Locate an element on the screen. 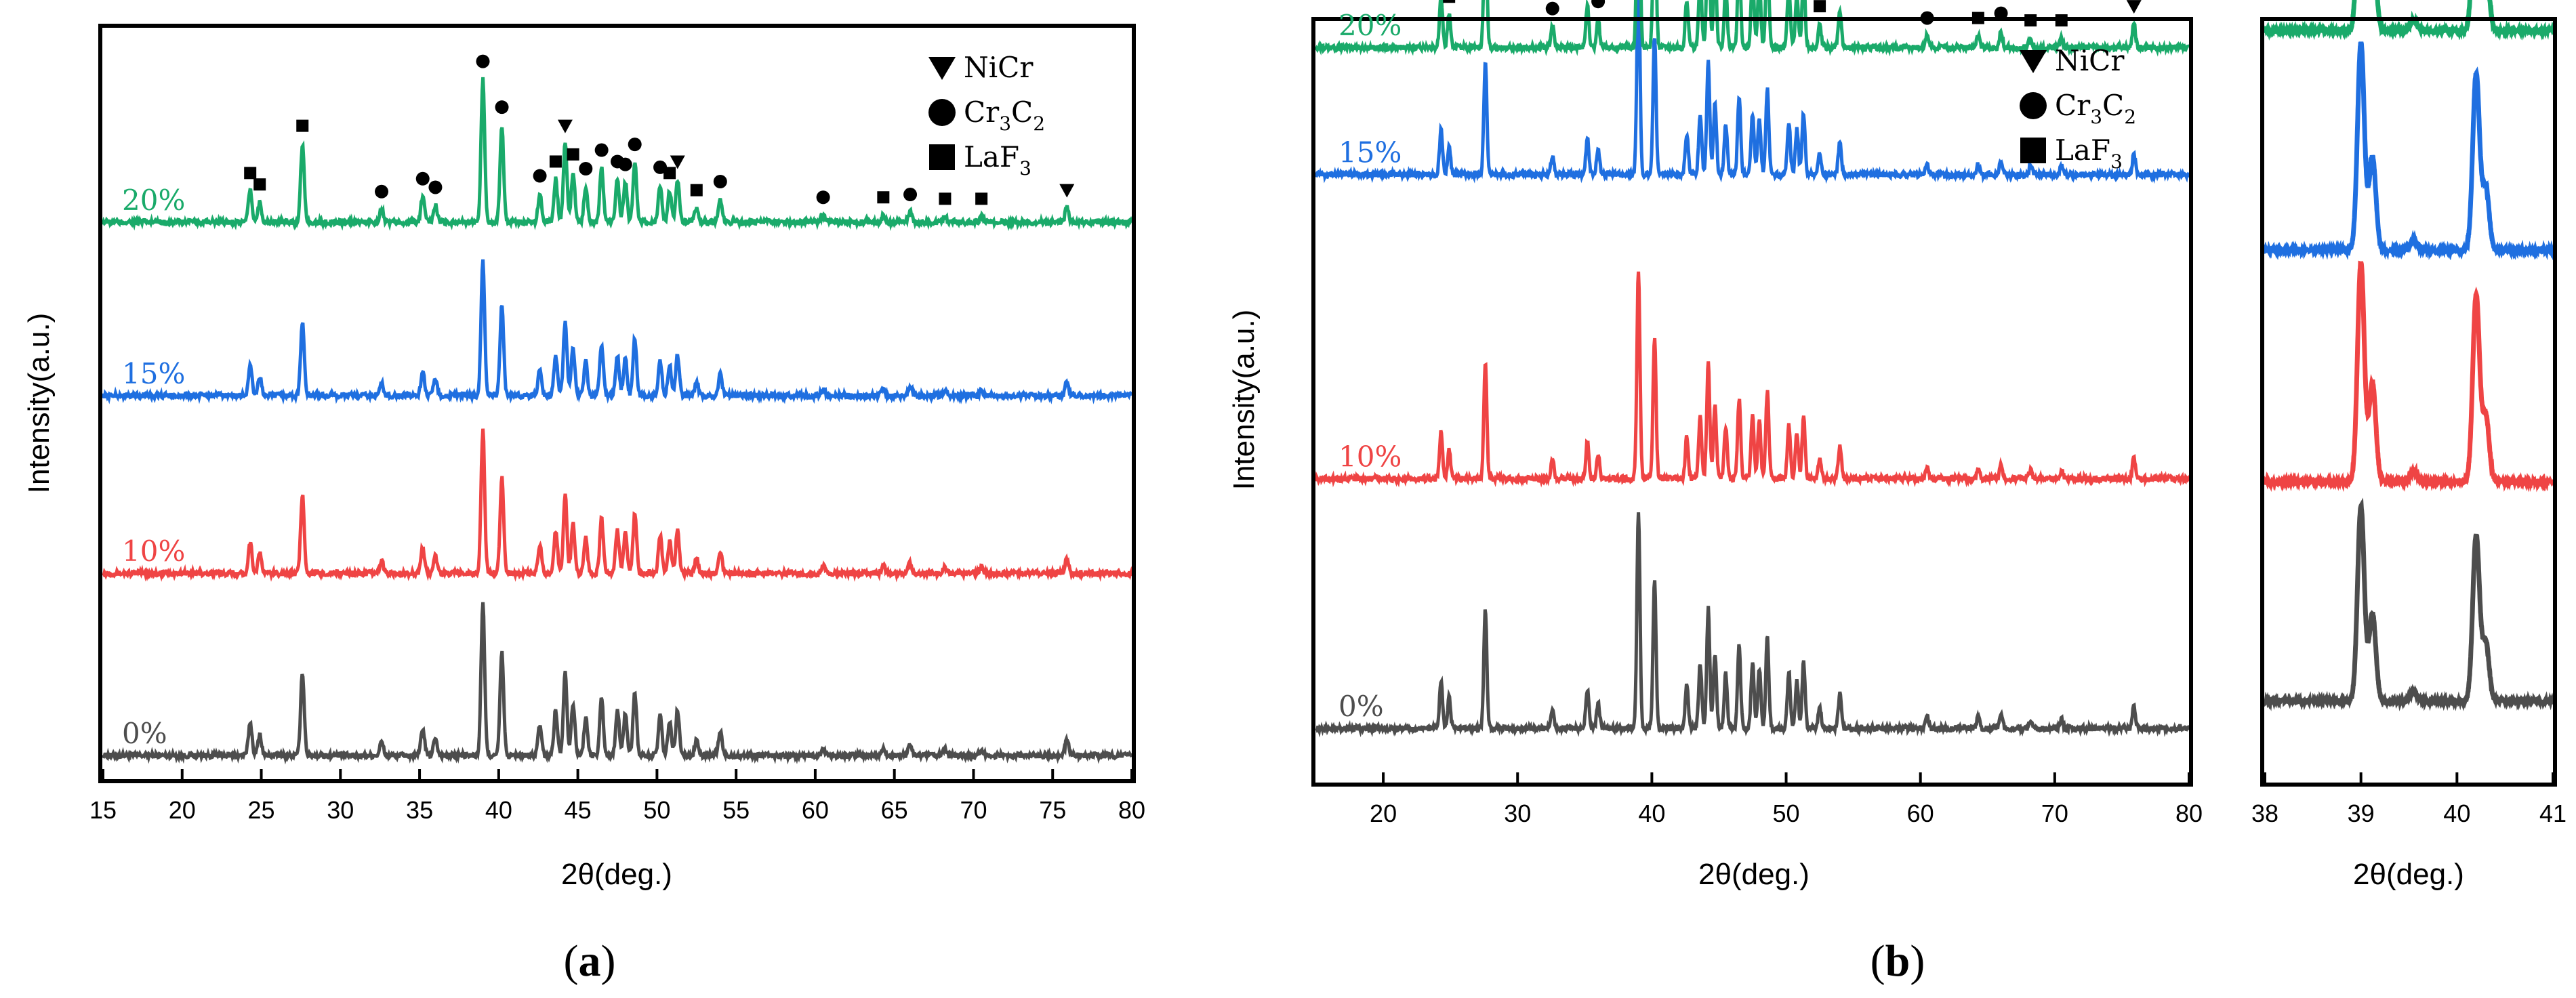 The image size is (2576, 998). panel-a-ylabel: Intensity(a.u.) is located at coordinates (39, 403).